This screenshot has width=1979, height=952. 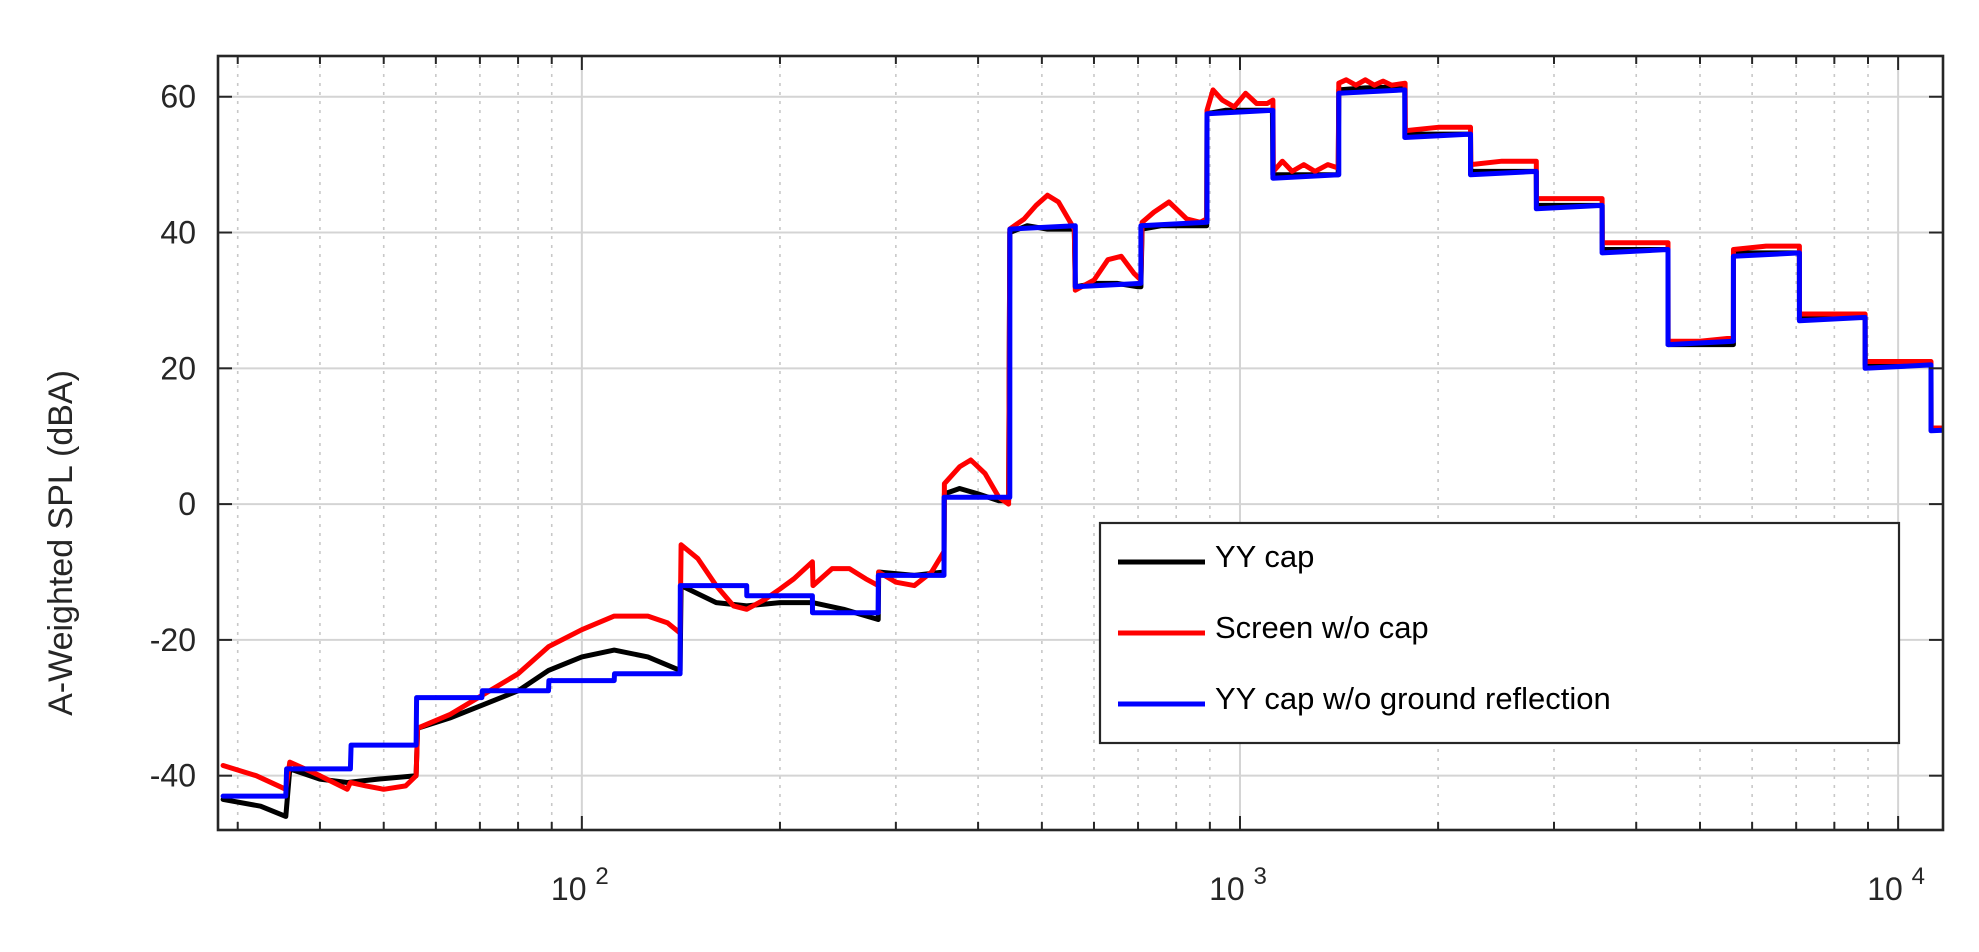 What do you see at coordinates (1322, 627) in the screenshot?
I see `legend-label-screen-wo-cap: Screen w/o cap` at bounding box center [1322, 627].